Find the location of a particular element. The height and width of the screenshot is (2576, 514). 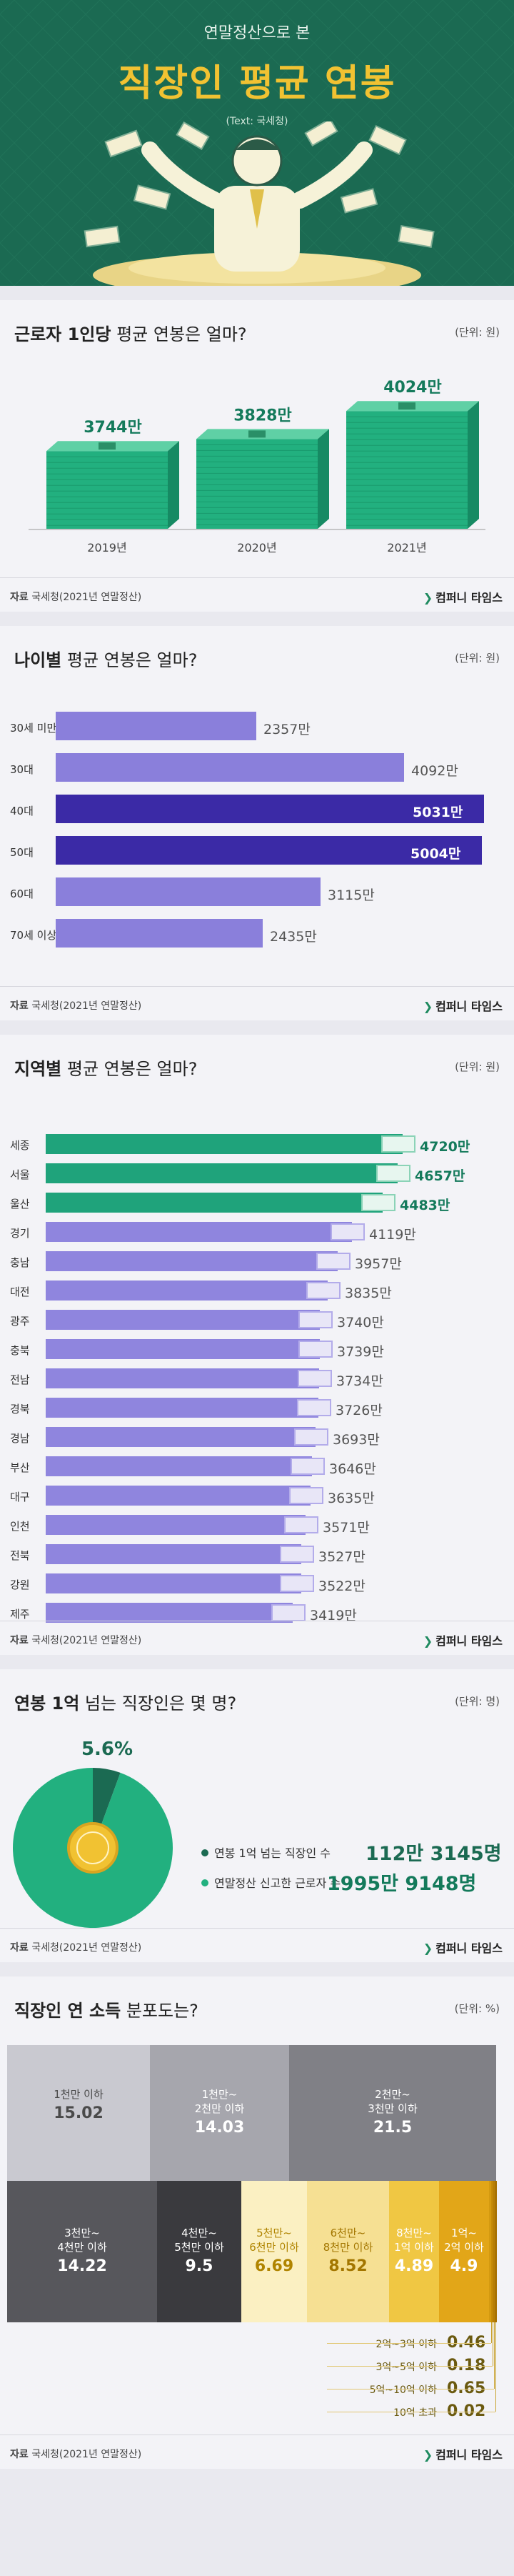

category-label: 2019년 is located at coordinates (106, 548).